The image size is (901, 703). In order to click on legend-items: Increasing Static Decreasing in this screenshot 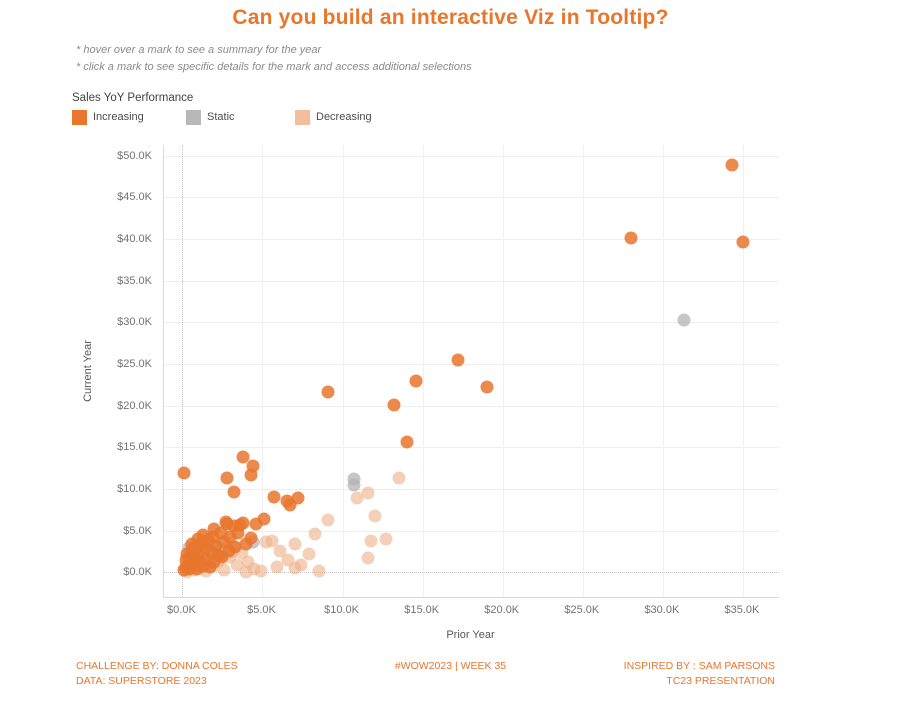, I will do `click(282, 117)`.